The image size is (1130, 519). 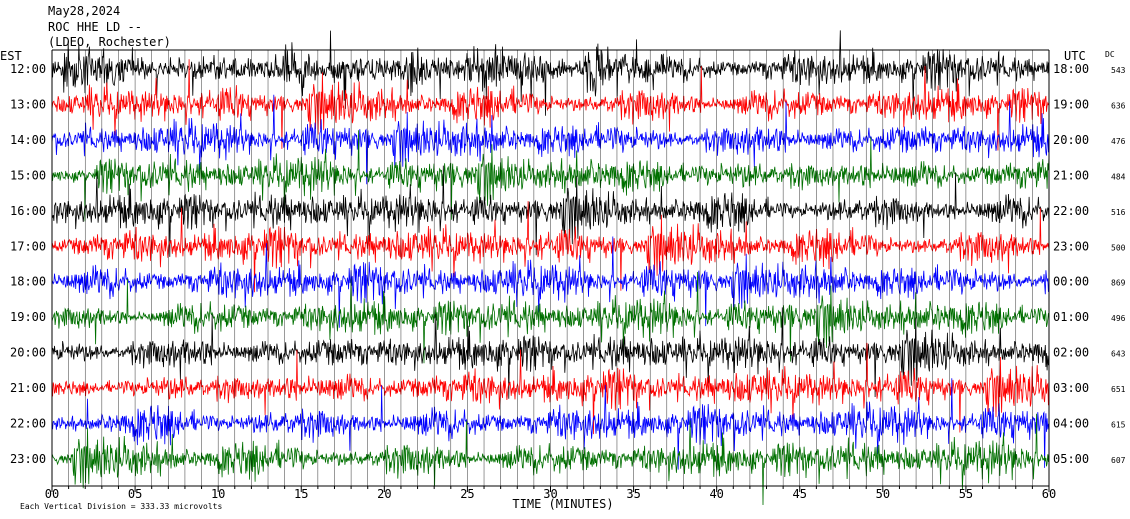 I want to click on utc-label-6: 00:00, so click(x=1071, y=282).